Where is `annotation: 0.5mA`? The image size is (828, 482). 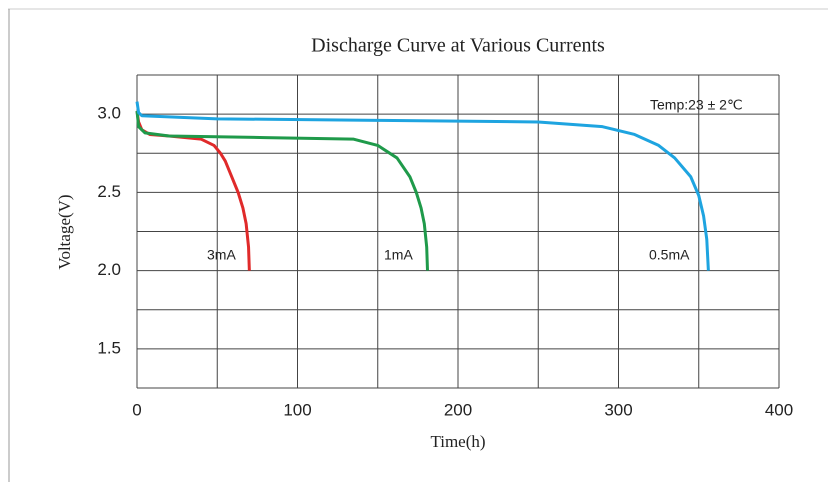
annotation: 0.5mA is located at coordinates (669, 255).